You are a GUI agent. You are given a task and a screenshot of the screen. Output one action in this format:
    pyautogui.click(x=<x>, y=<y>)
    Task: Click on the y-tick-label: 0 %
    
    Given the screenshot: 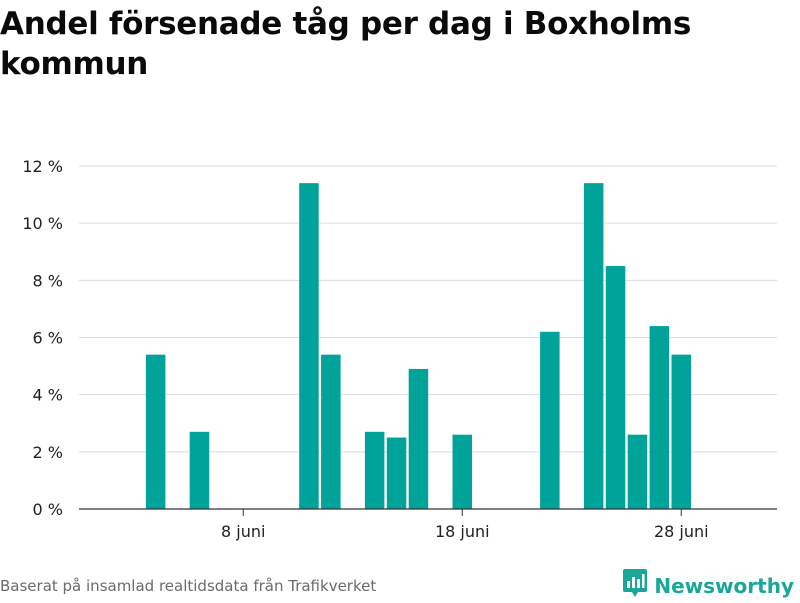 What is the action you would take?
    pyautogui.click(x=48, y=509)
    